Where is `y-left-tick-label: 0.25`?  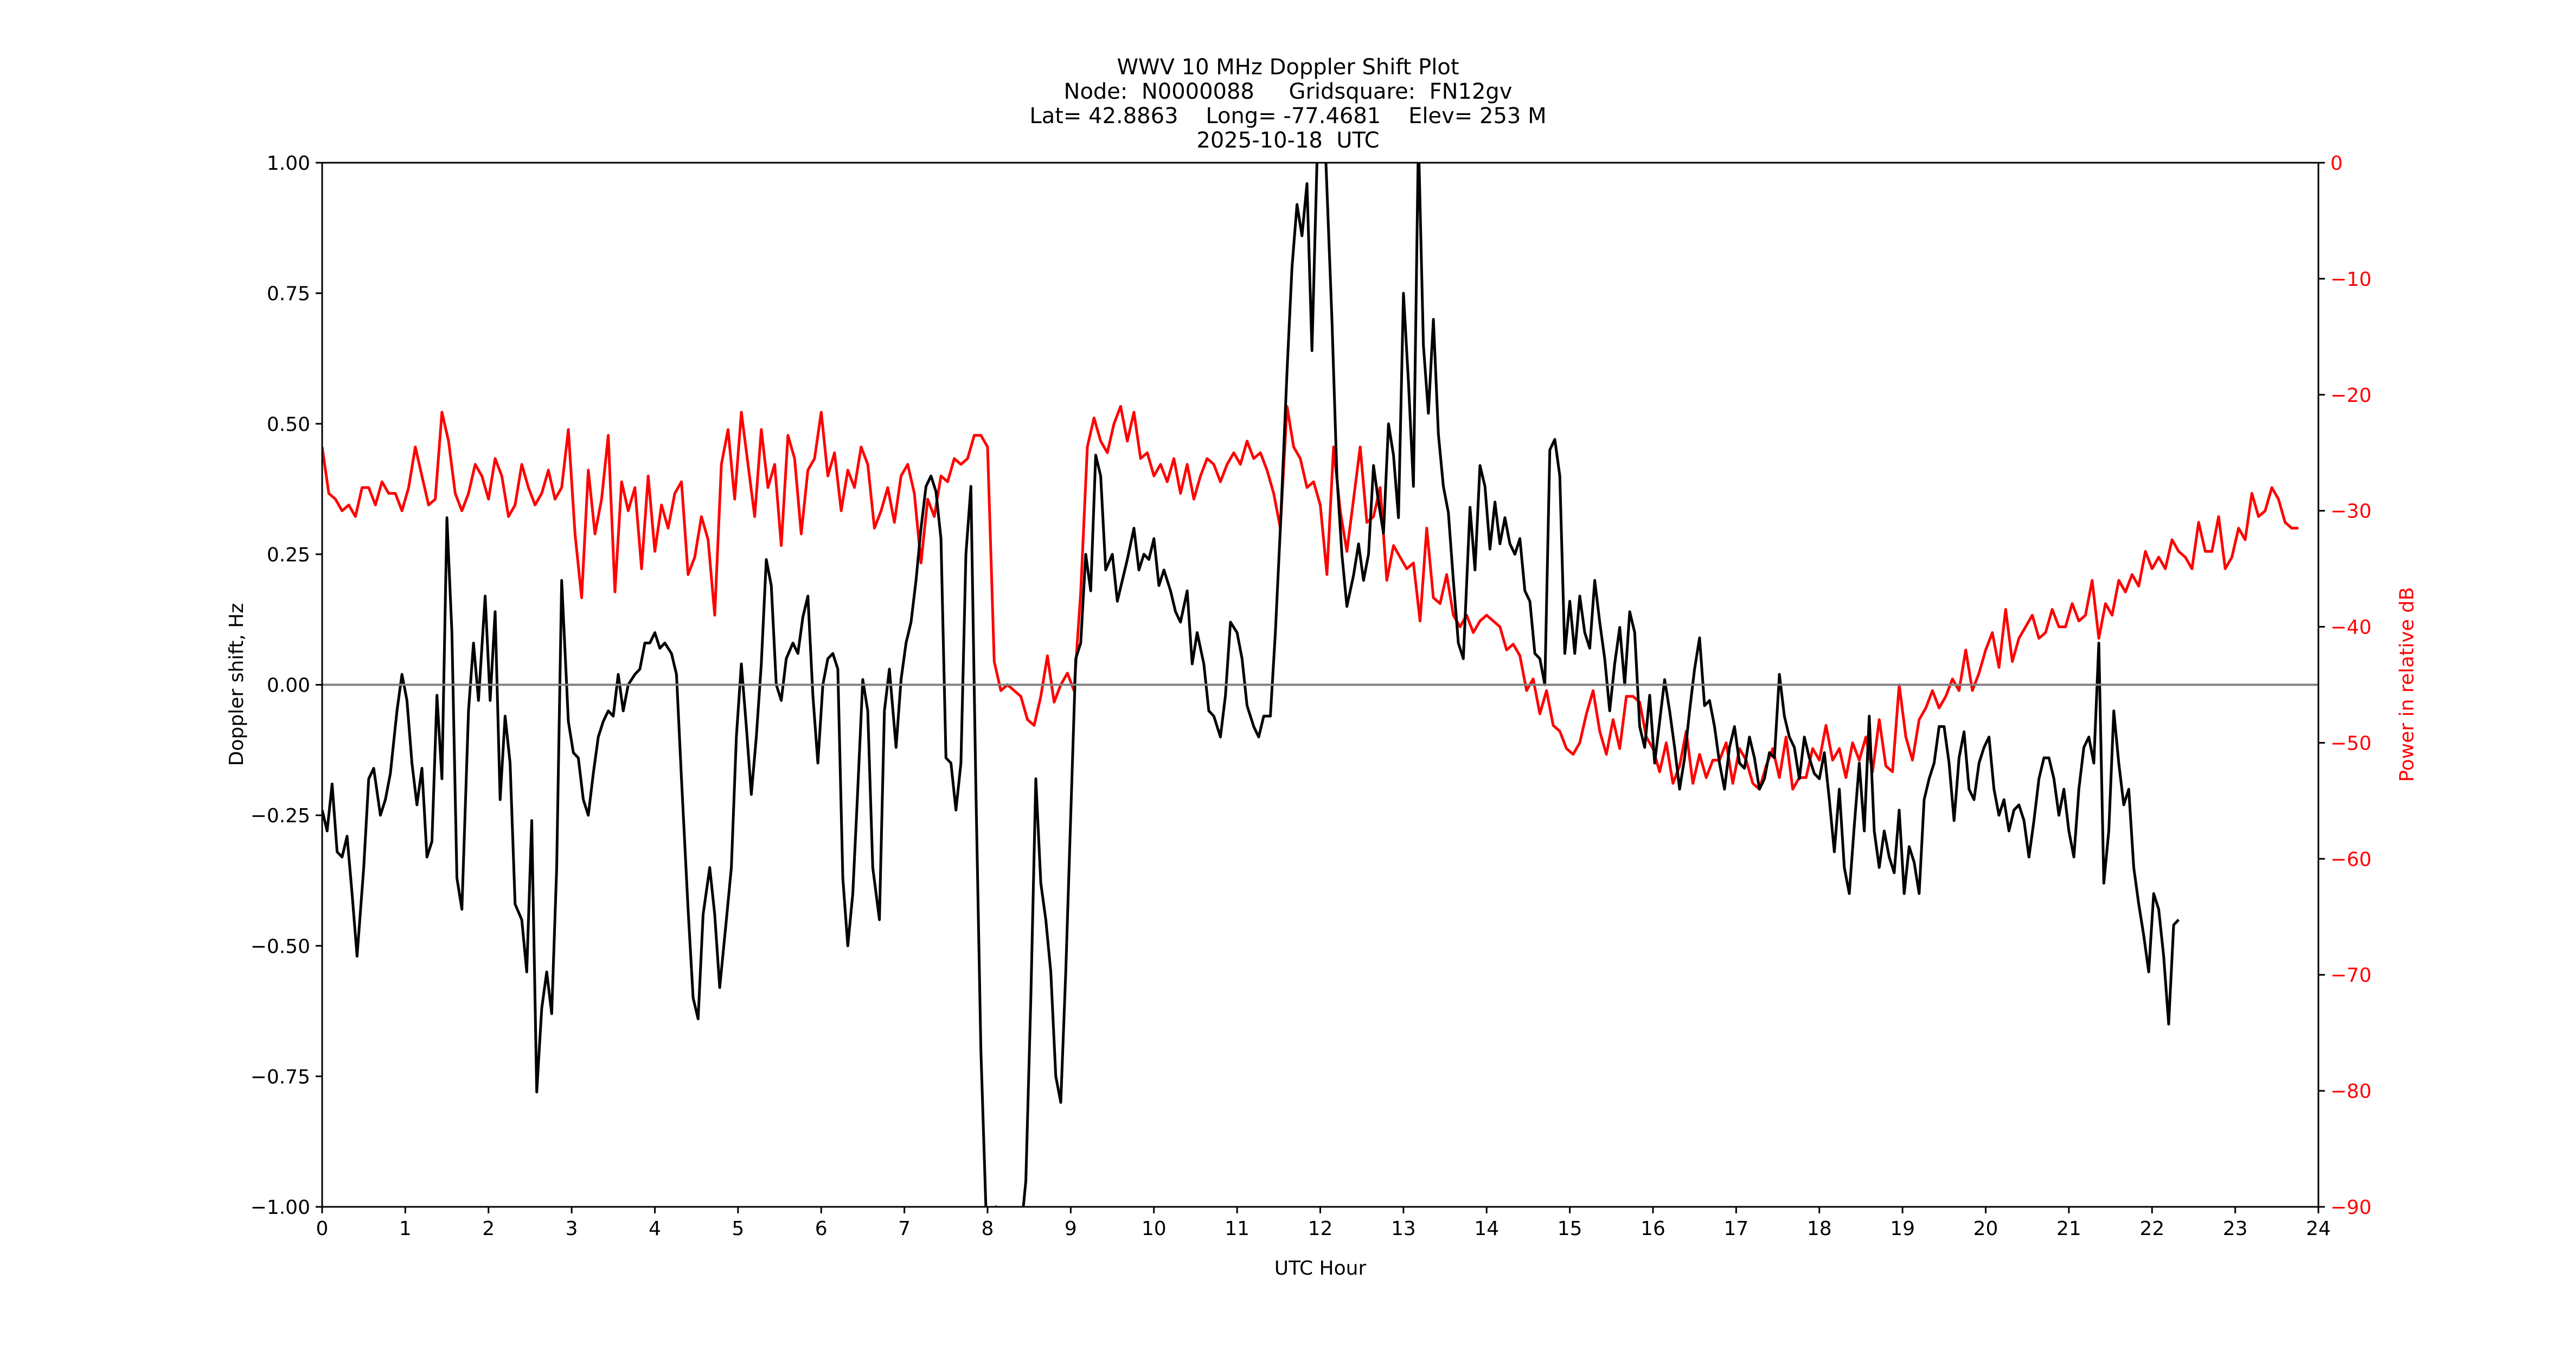
y-left-tick-label: 0.25 is located at coordinates (288, 555).